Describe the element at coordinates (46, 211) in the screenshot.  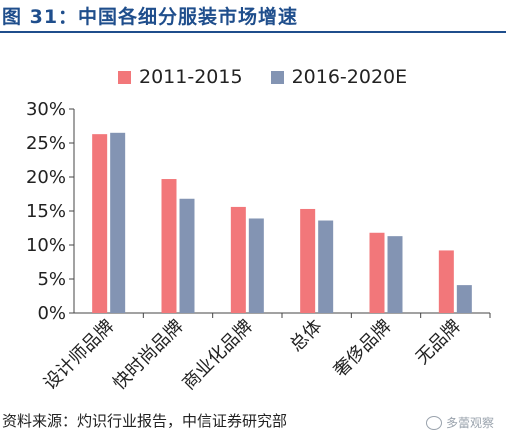
I see `y-tick-label: 15%` at that location.